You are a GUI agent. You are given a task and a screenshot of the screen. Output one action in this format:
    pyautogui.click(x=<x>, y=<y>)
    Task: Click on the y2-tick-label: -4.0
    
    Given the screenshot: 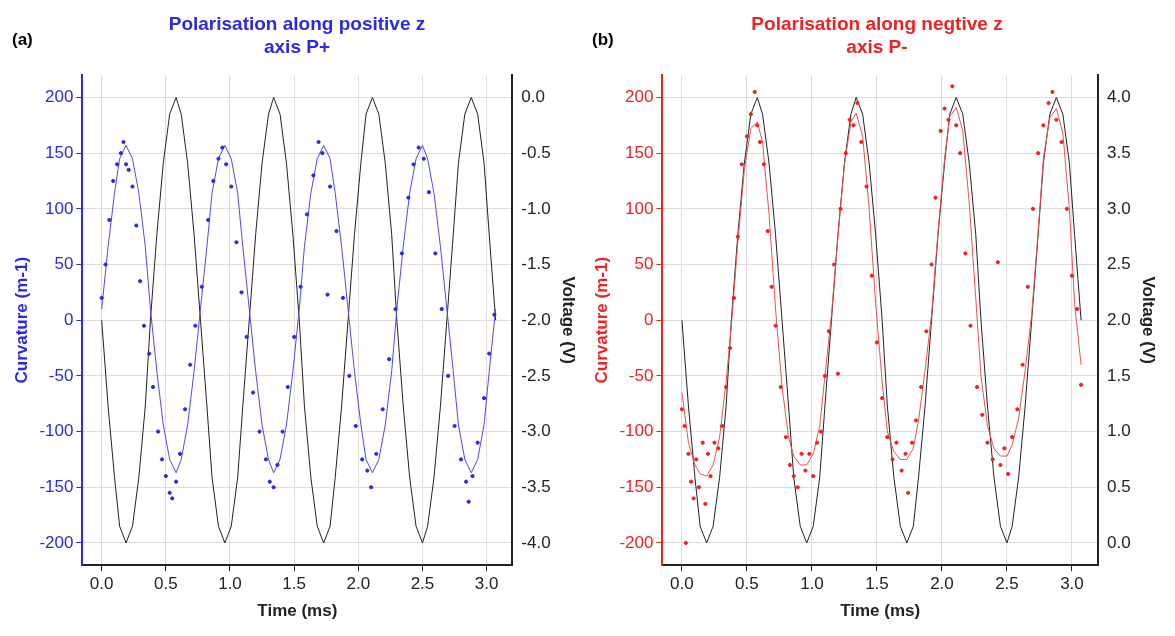 What is the action you would take?
    pyautogui.click(x=536, y=542)
    